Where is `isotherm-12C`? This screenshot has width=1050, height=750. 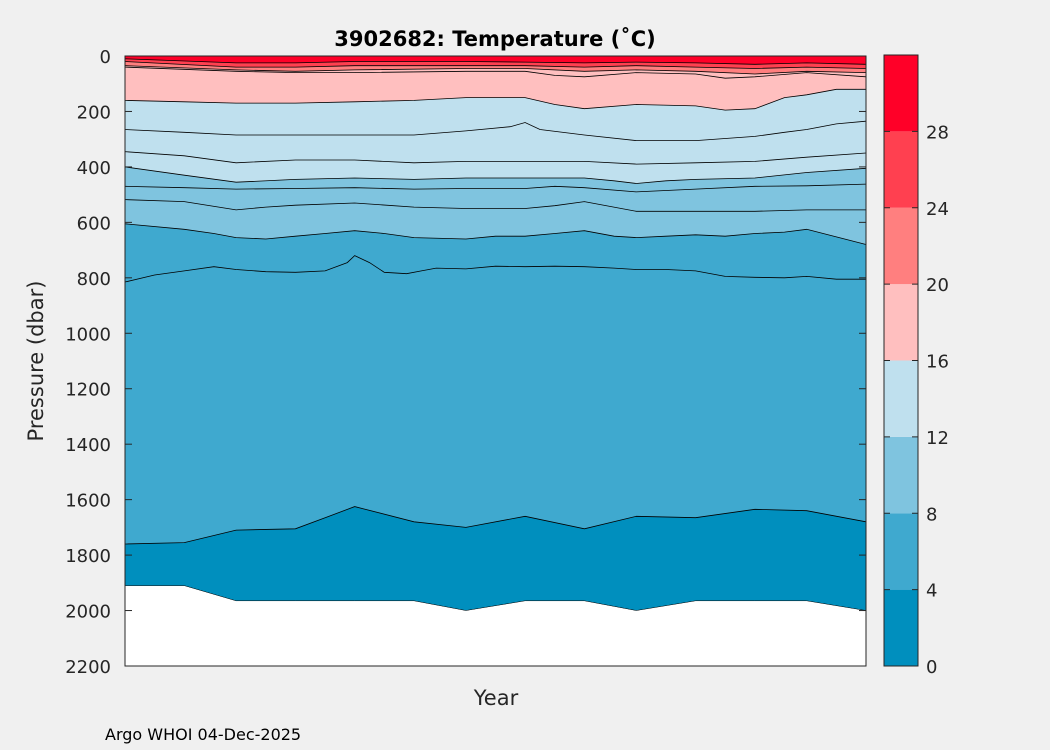 isotherm-12C is located at coordinates (495, 175).